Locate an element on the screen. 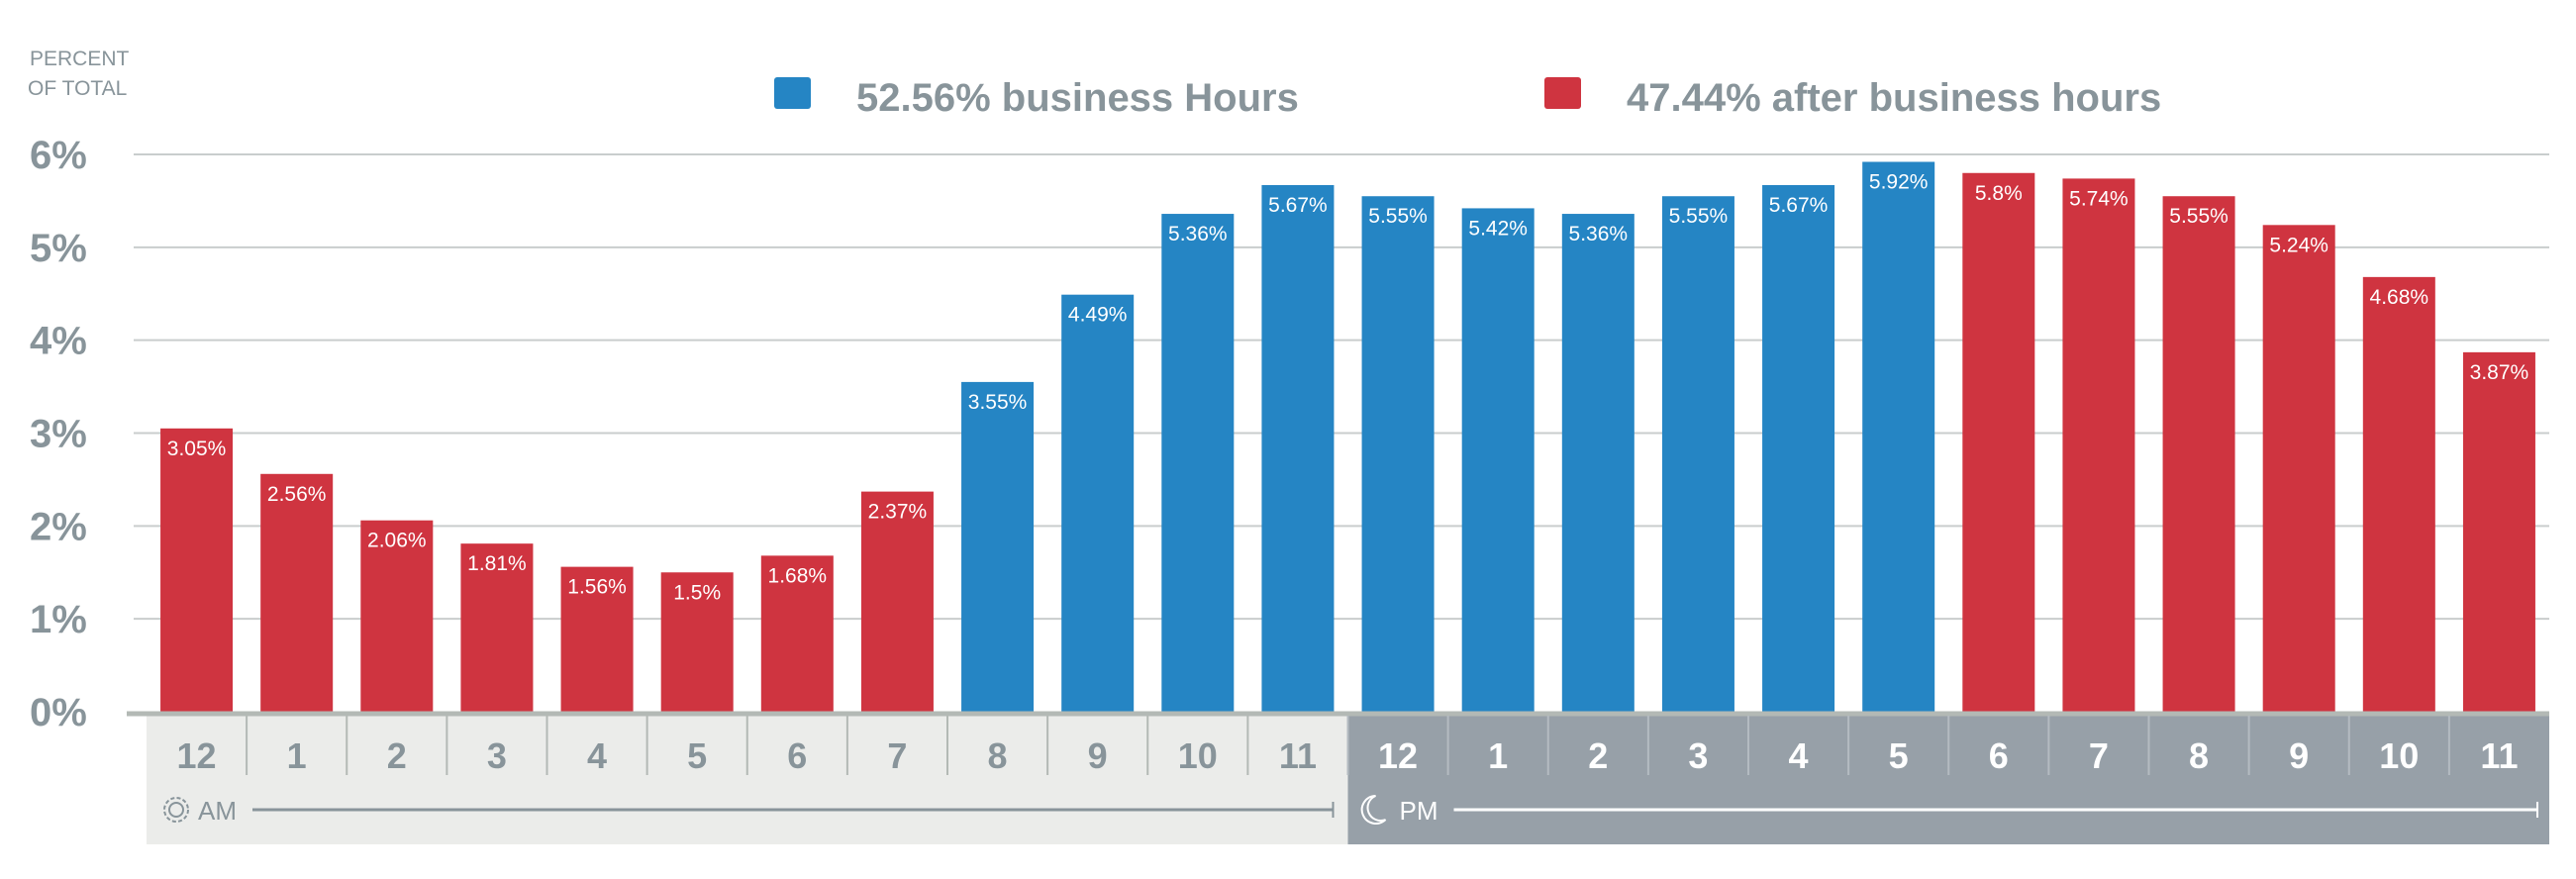  bar-value-label: 1.5% is located at coordinates (697, 592).